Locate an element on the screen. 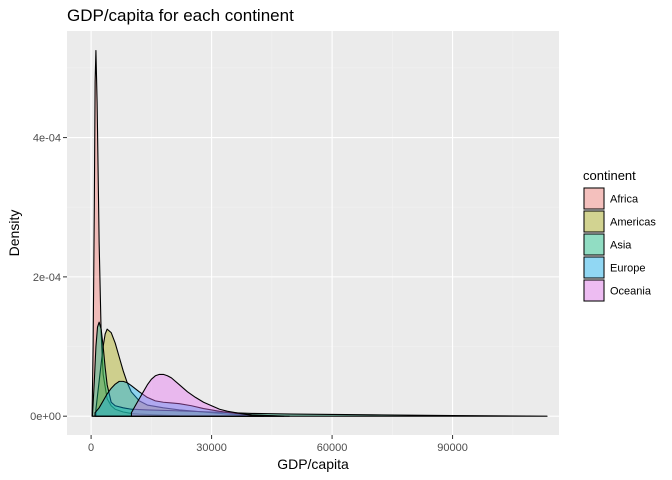 This screenshot has width=672, height=480. y-axis: 0e+00 2e-04 4e-04 is located at coordinates (48, 278).